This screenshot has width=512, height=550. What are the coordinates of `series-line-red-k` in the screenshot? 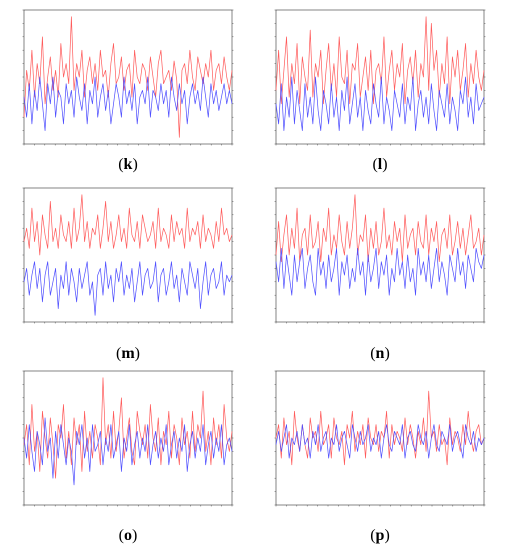 It's located at (128, 77).